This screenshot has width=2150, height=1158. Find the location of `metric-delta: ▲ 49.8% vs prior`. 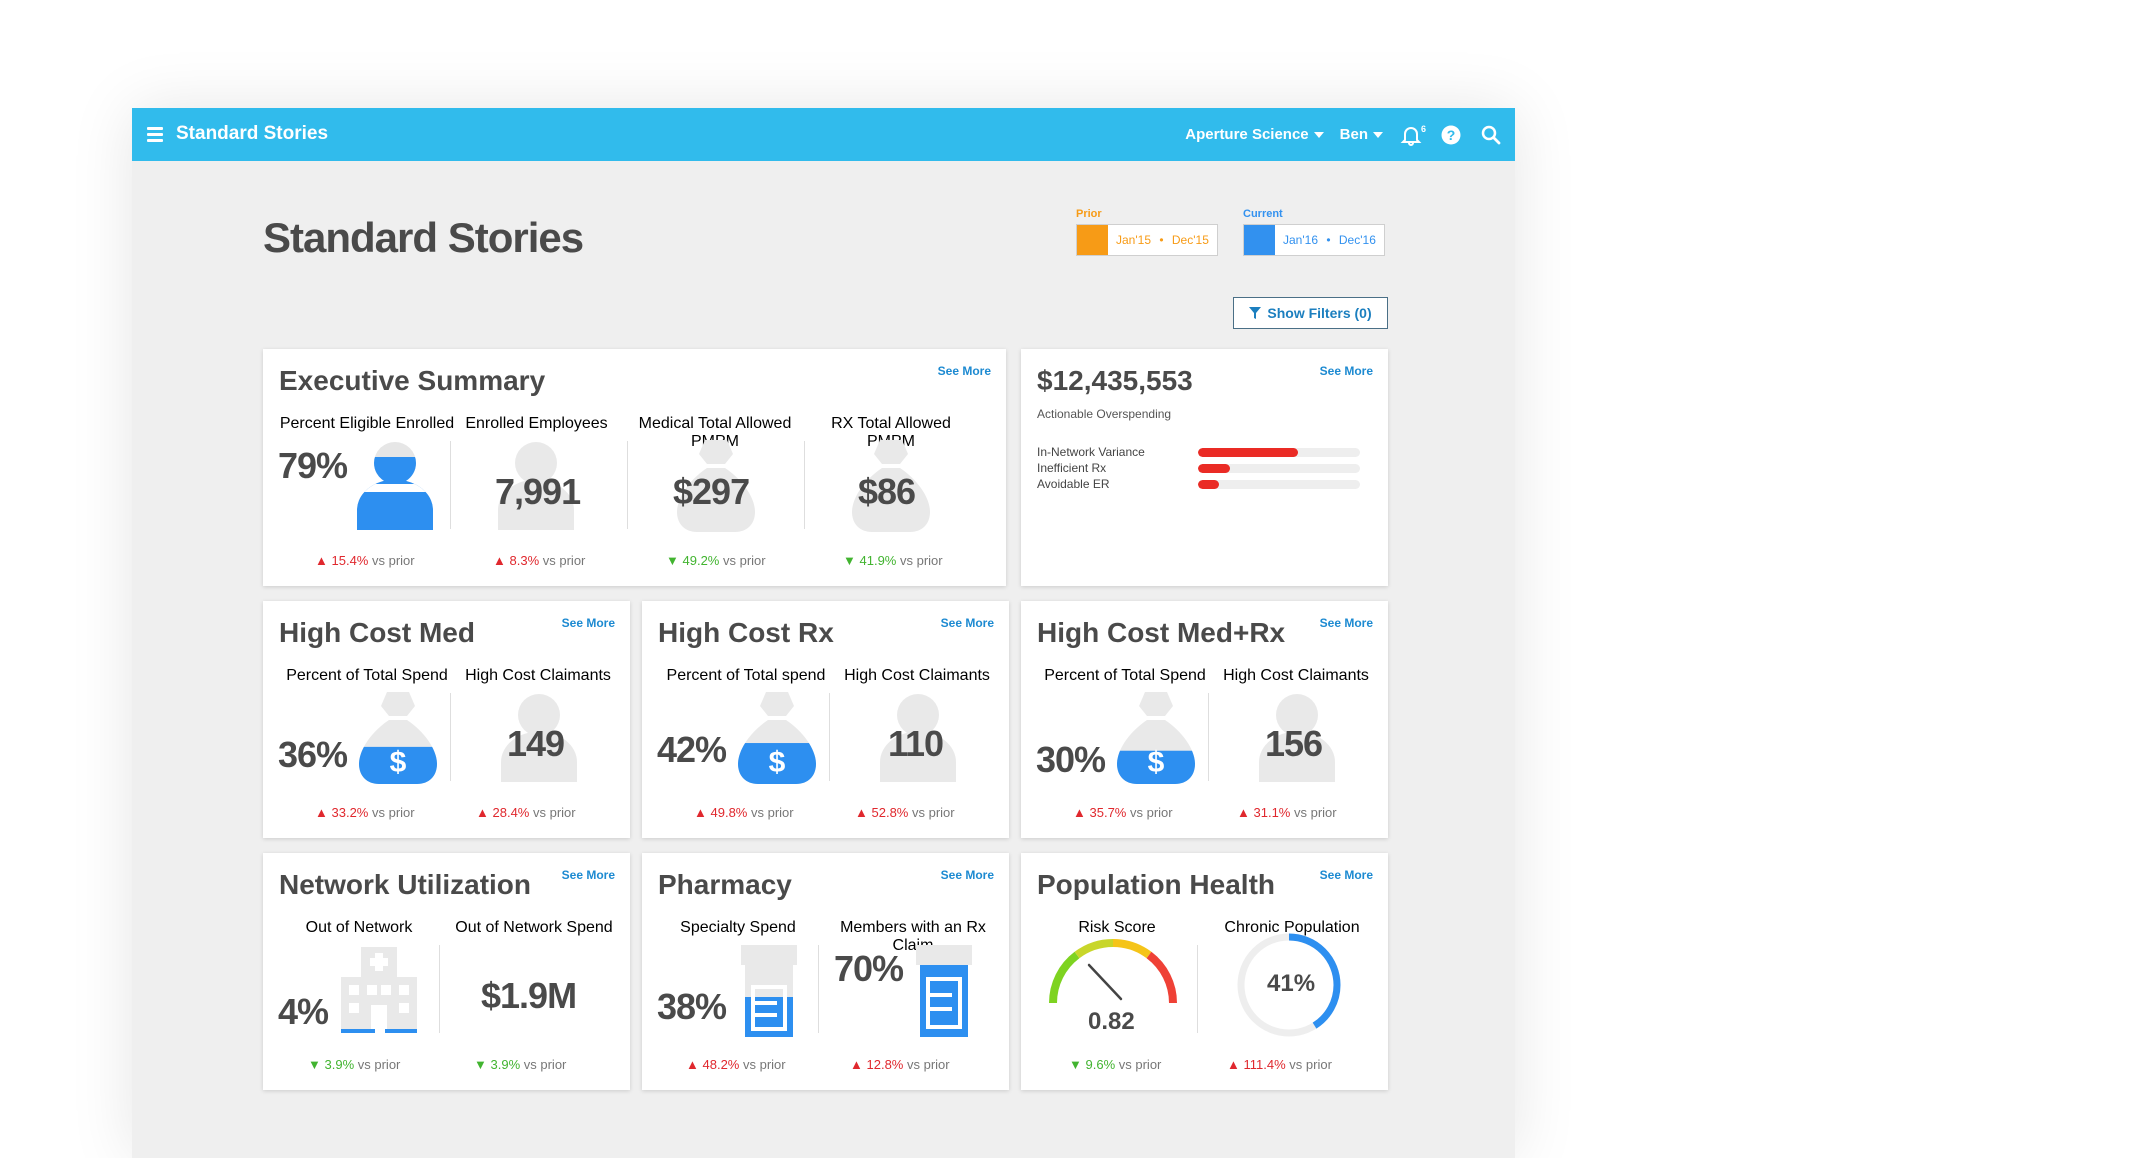

metric-delta: ▲ 49.8% vs prior is located at coordinates (744, 812).